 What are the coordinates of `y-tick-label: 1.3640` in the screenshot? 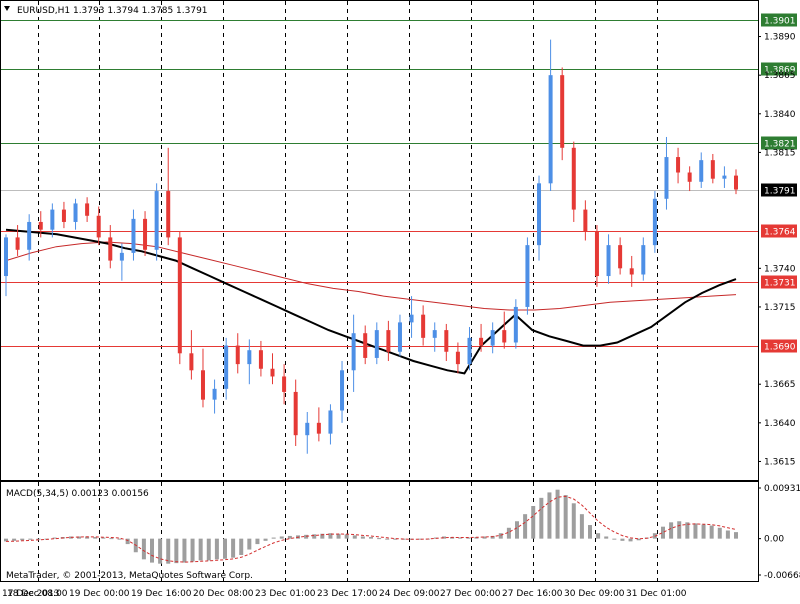 It's located at (780, 424).